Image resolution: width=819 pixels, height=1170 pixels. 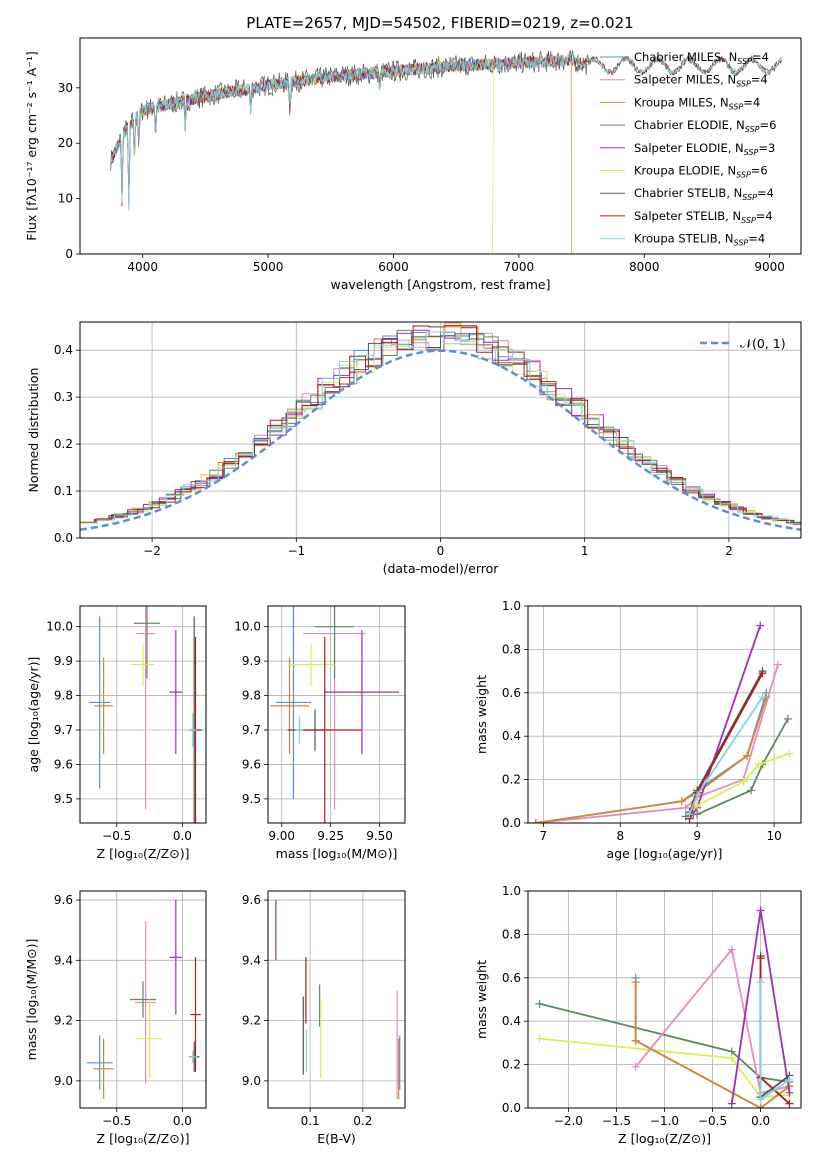 I want to click on legend-entry: Kroupa ELODIE, NSSP=6, so click(x=701, y=172).